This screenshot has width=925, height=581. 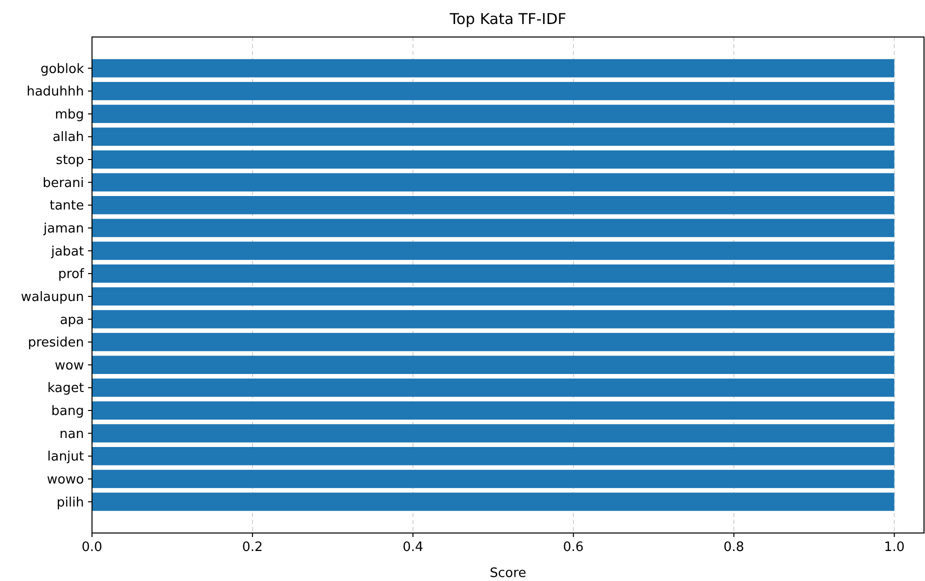 What do you see at coordinates (52, 297) in the screenshot?
I see `y-tick-label: walaupun` at bounding box center [52, 297].